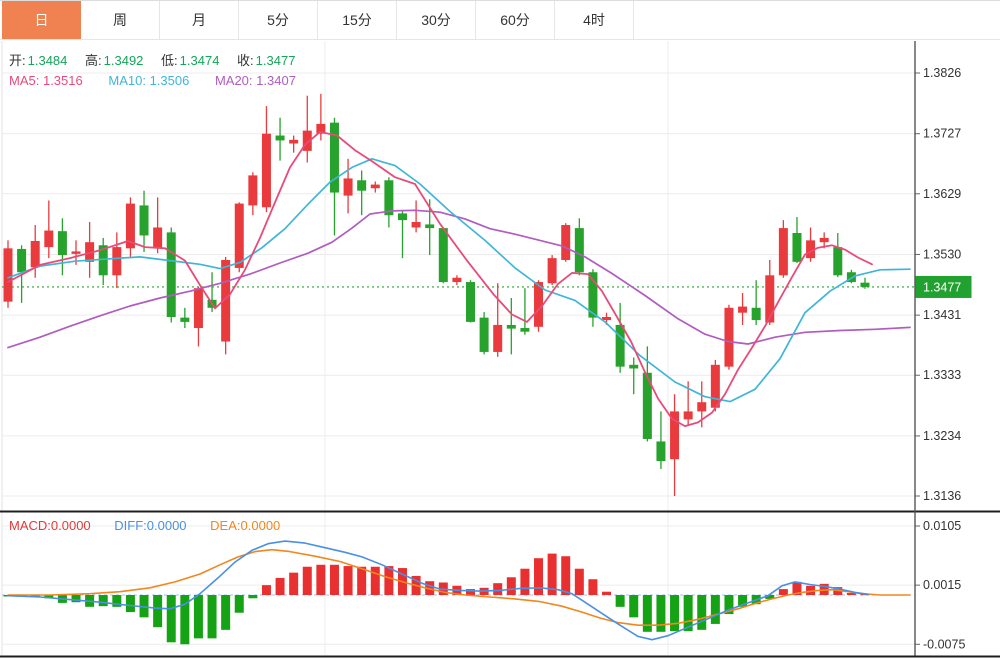 The height and width of the screenshot is (659, 1000). Describe the element at coordinates (942, 496) in the screenshot. I see `price-axis-label: 1.3136` at that location.